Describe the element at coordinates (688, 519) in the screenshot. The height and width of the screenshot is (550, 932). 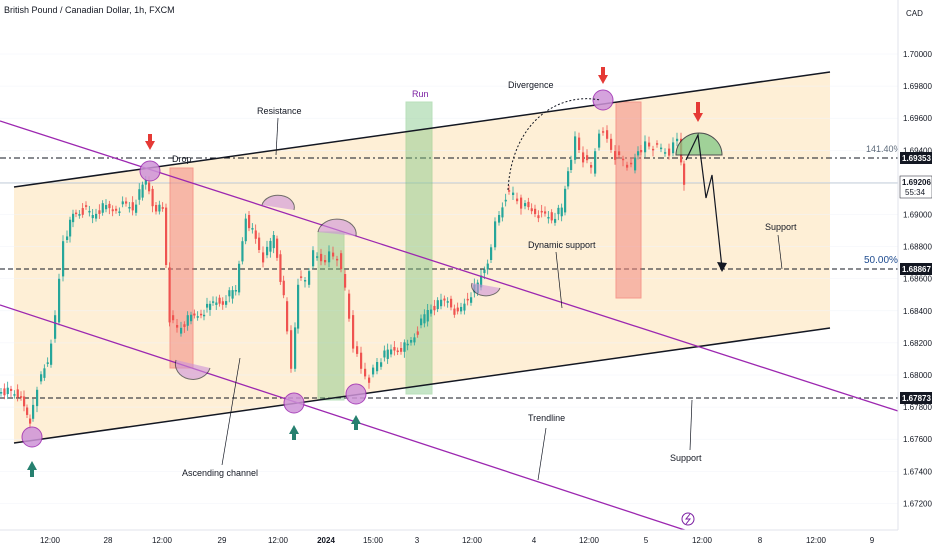
I see `lightning-icon` at that location.